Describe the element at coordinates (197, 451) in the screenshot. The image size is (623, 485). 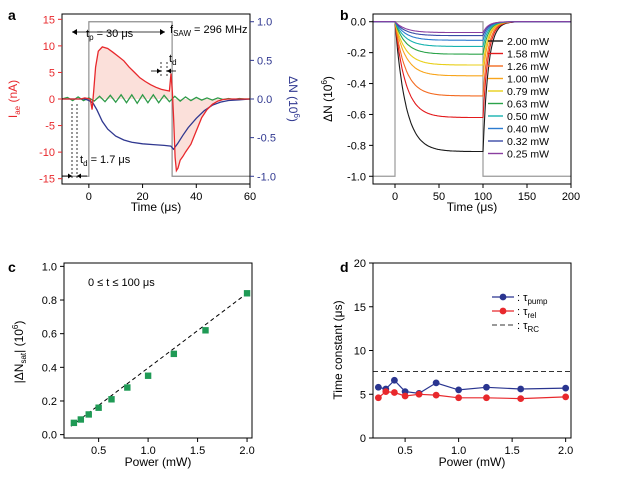
I see `x-tick-label: 1.5` at that location.